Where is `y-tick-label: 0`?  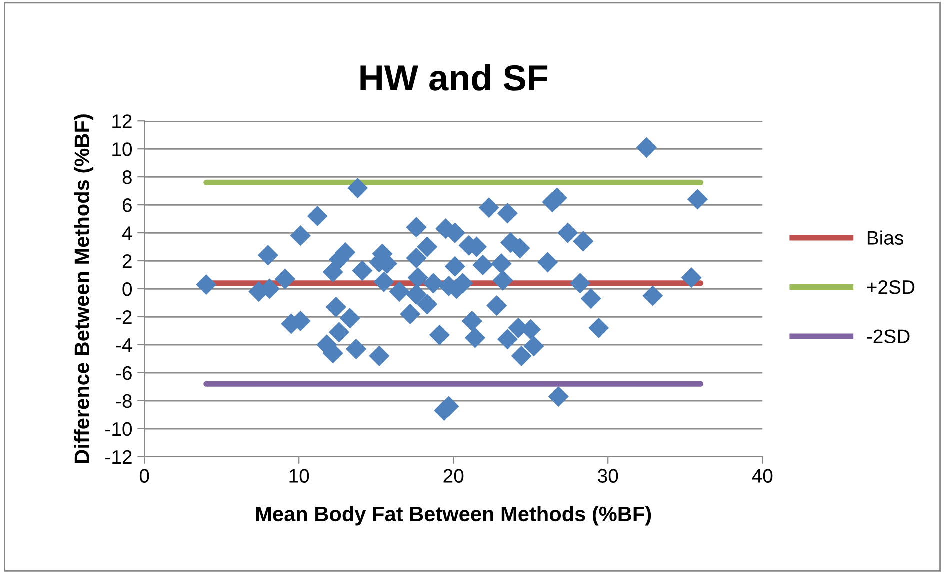
y-tick-label: 0 is located at coordinates (127, 289).